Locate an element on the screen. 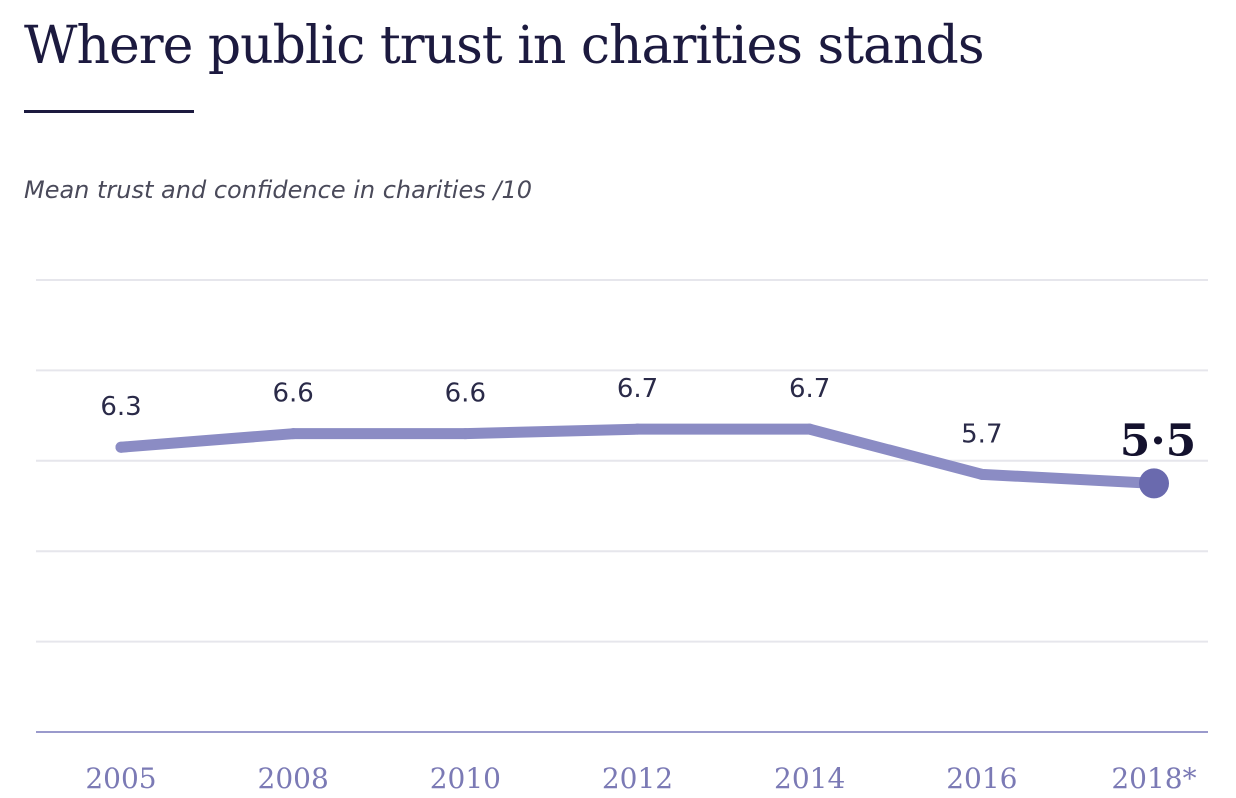 The height and width of the screenshot is (798, 1236). data-labels: 6.3 6.6 6.6 6.7 6.7 5.7 5·5 is located at coordinates (648, 420).